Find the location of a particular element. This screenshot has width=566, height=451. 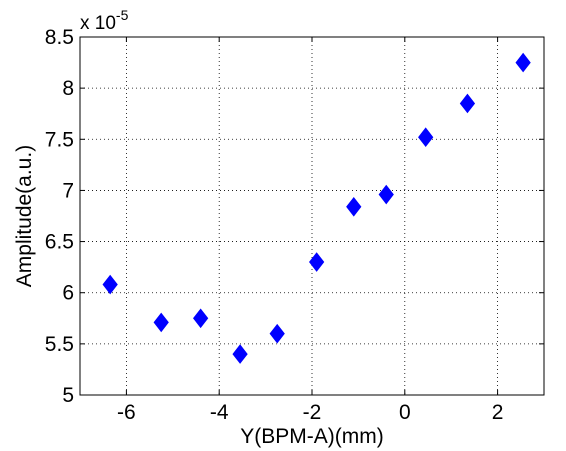

y-axis-tick-labels: 5 5.5 6 6.5 7 7.5 8 8.5 is located at coordinates (59, 216).